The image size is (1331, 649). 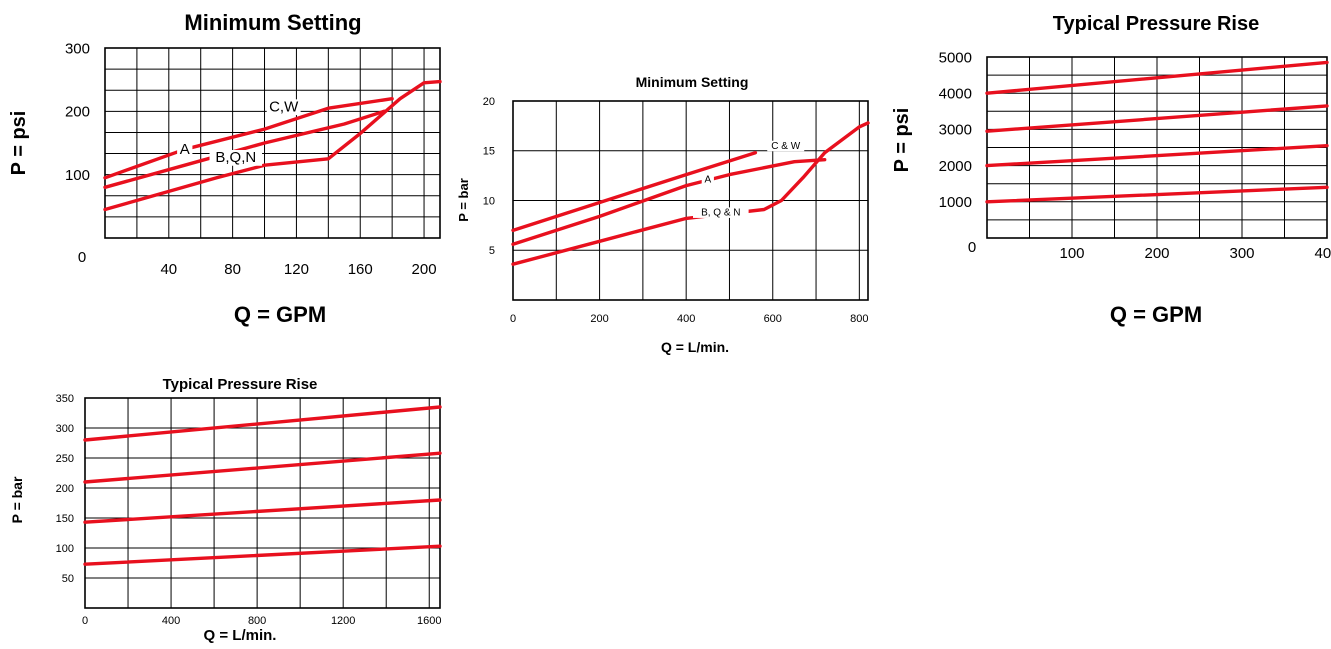 I want to click on y-tick-label: 250, so click(x=65, y=459).